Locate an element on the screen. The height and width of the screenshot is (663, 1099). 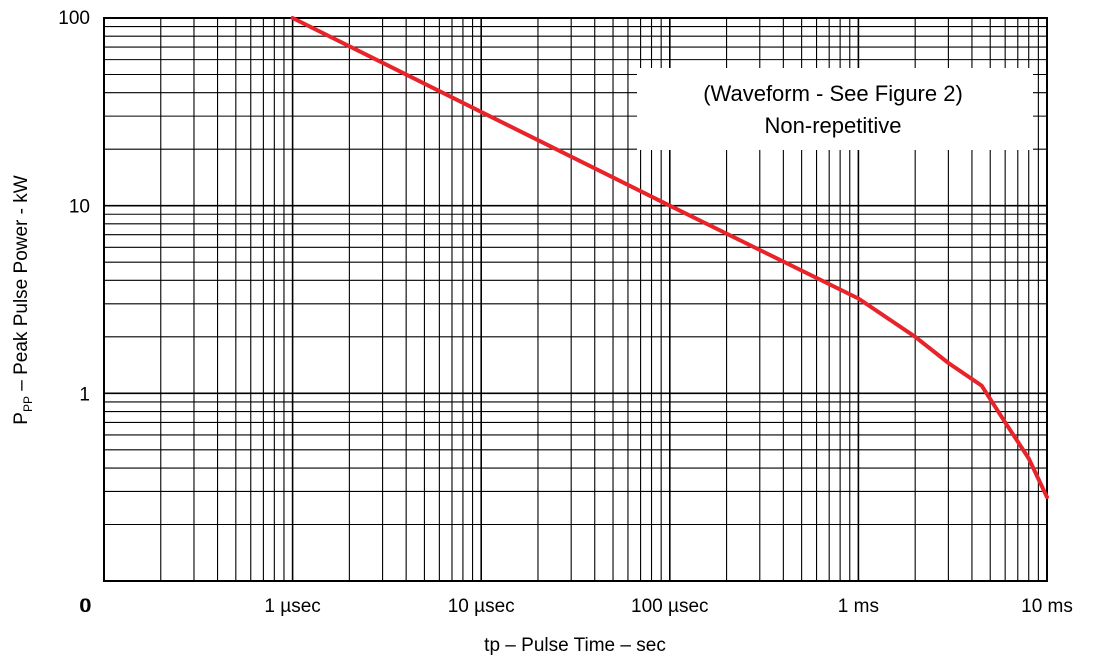
x-tick-label: 10 ms is located at coordinates (1047, 606).